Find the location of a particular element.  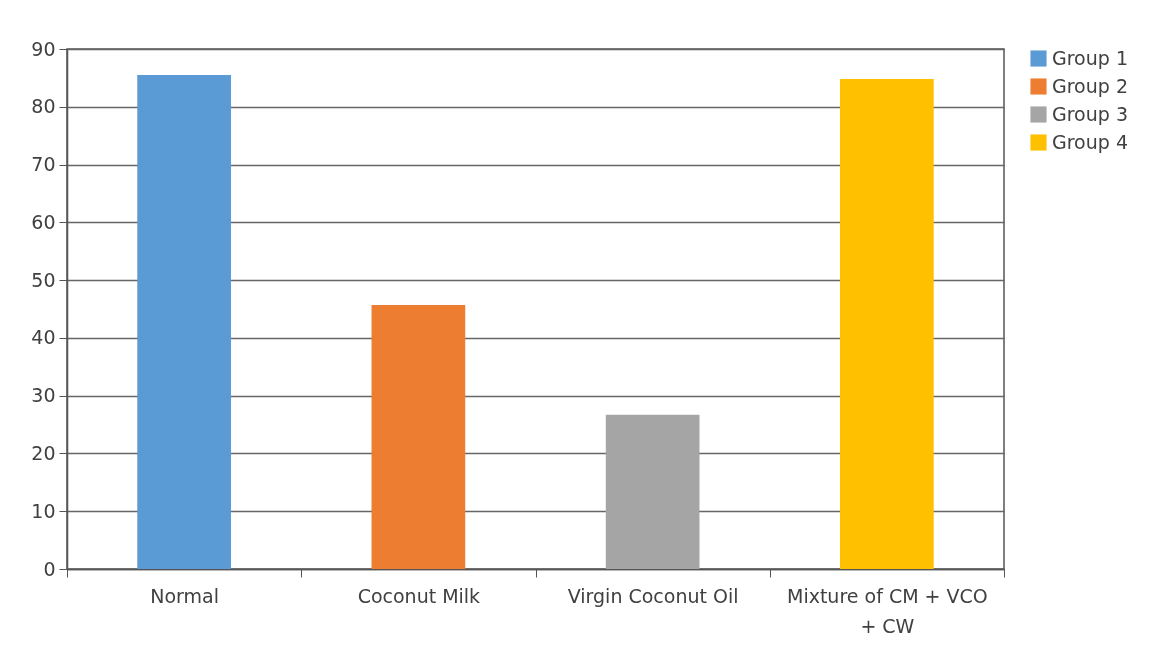

x-tick-label: Mixture of CM + VCO + CW is located at coordinates (887, 610).